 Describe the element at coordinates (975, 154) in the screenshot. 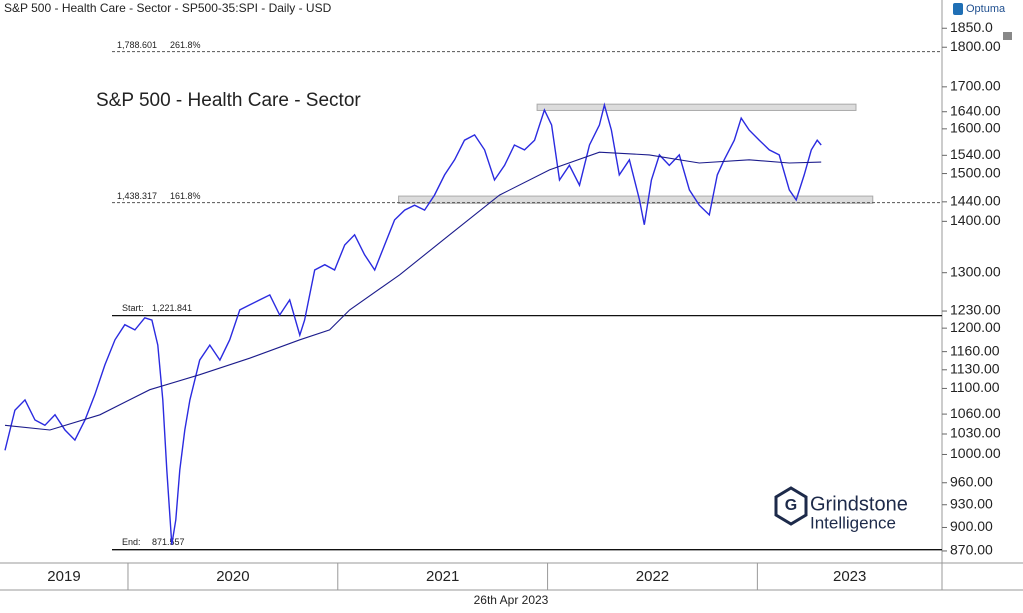

I see `y-tick-label: 1540.00` at that location.